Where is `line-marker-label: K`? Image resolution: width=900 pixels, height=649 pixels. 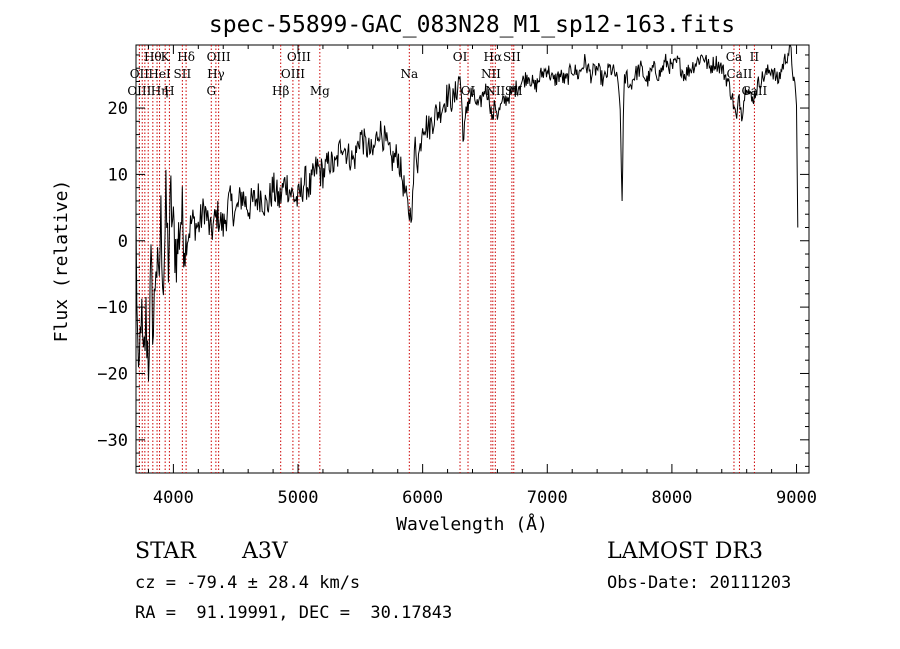 line-marker-label: K is located at coordinates (166, 57).